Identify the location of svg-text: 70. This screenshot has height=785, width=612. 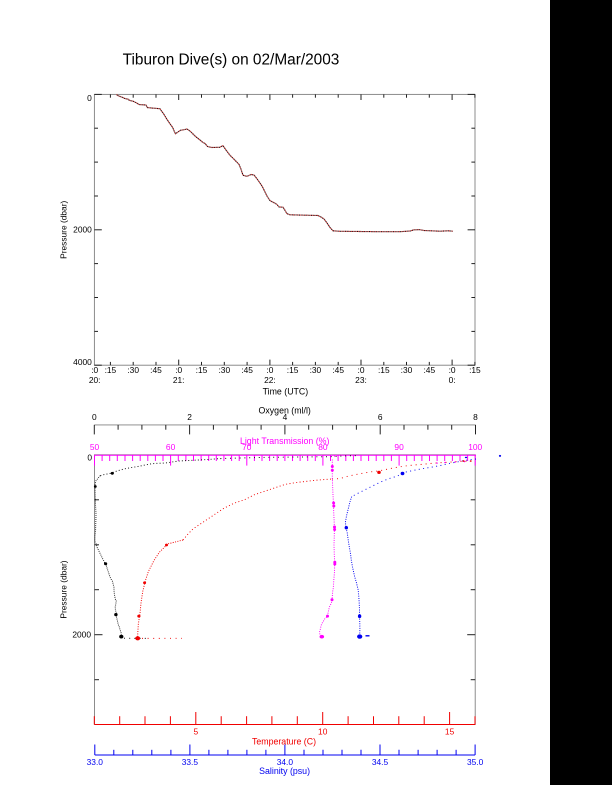
(247, 447).